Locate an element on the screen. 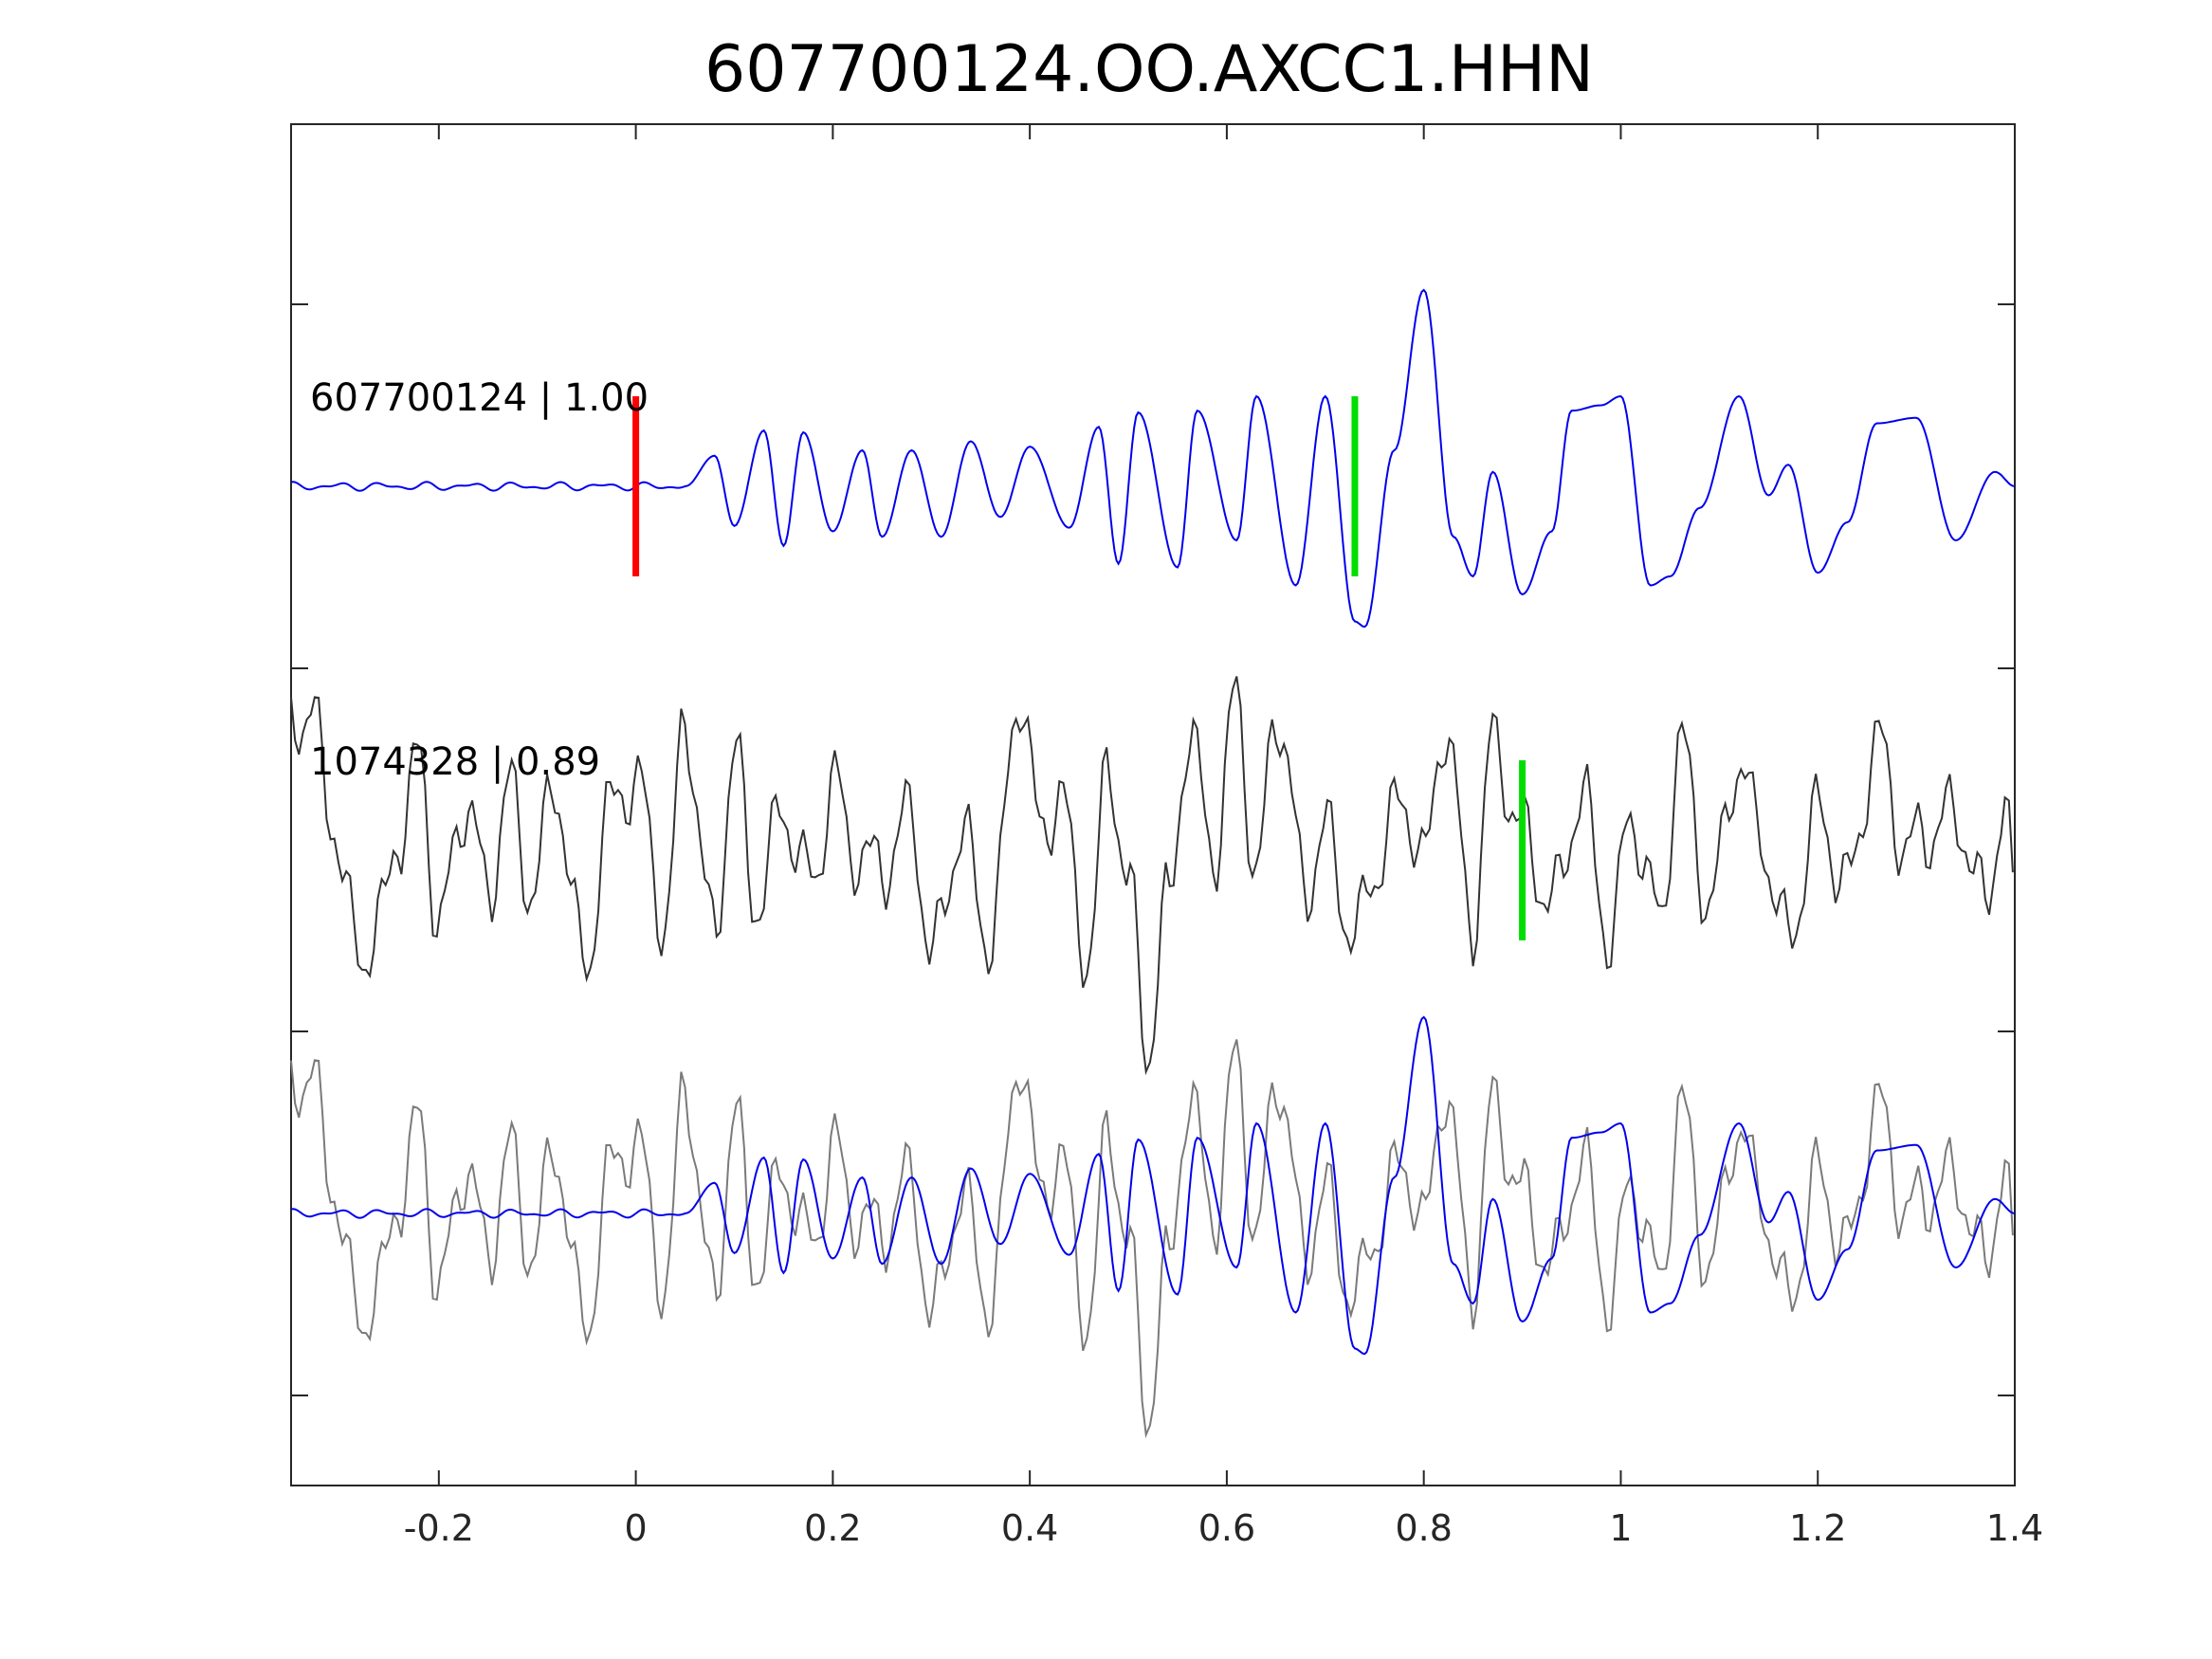  picks-group is located at coordinates (1079, 668).